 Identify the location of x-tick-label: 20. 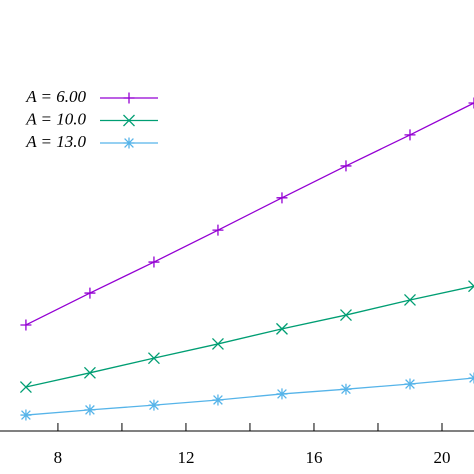
(441, 457).